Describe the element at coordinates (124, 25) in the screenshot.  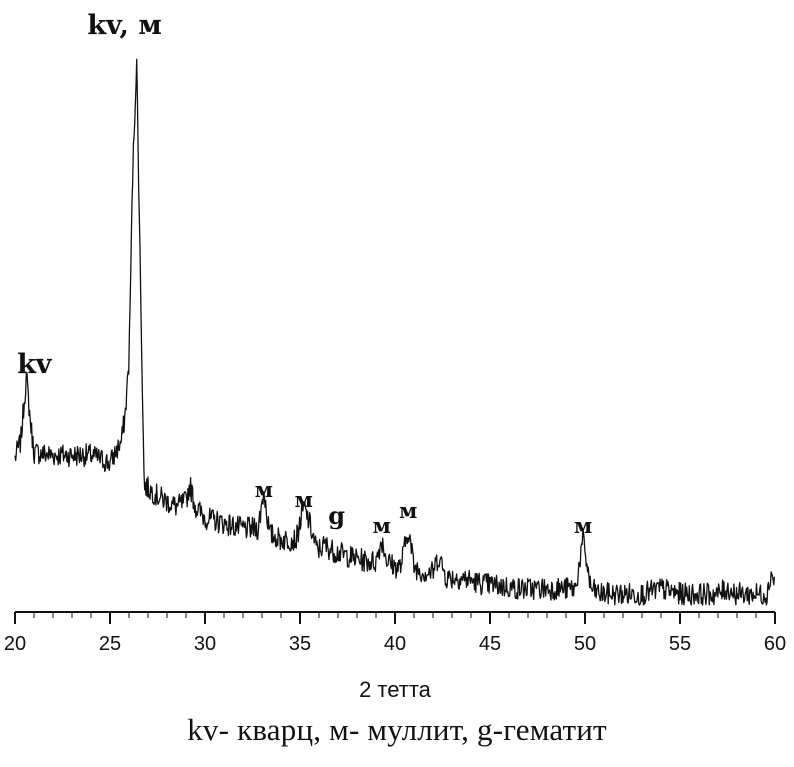
I see `peak-label: kv, м` at that location.